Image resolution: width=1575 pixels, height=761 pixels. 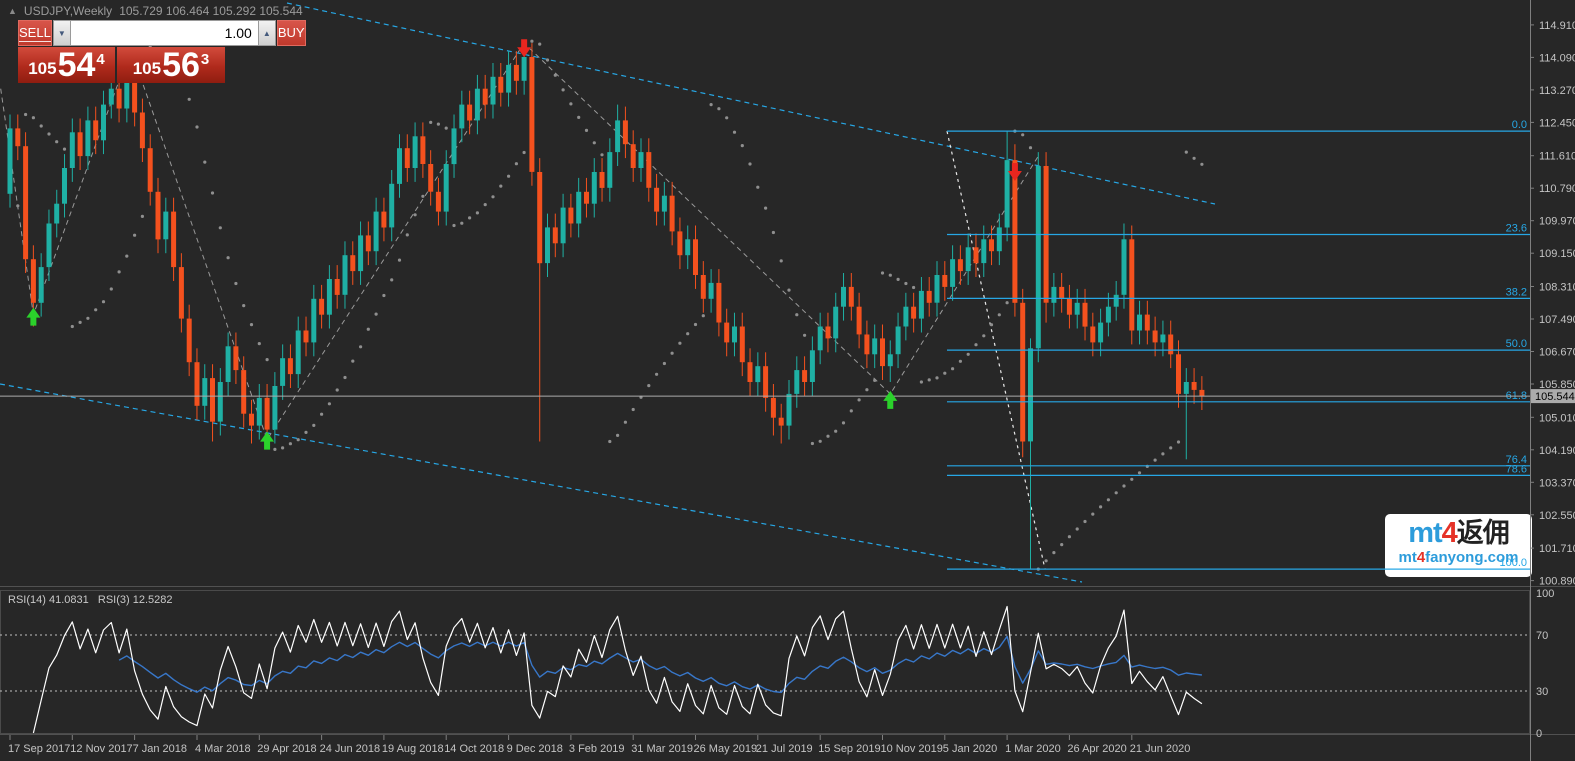 What do you see at coordinates (1542, 692) in the screenshot?
I see `rsi-axis-label: 30` at bounding box center [1542, 692].